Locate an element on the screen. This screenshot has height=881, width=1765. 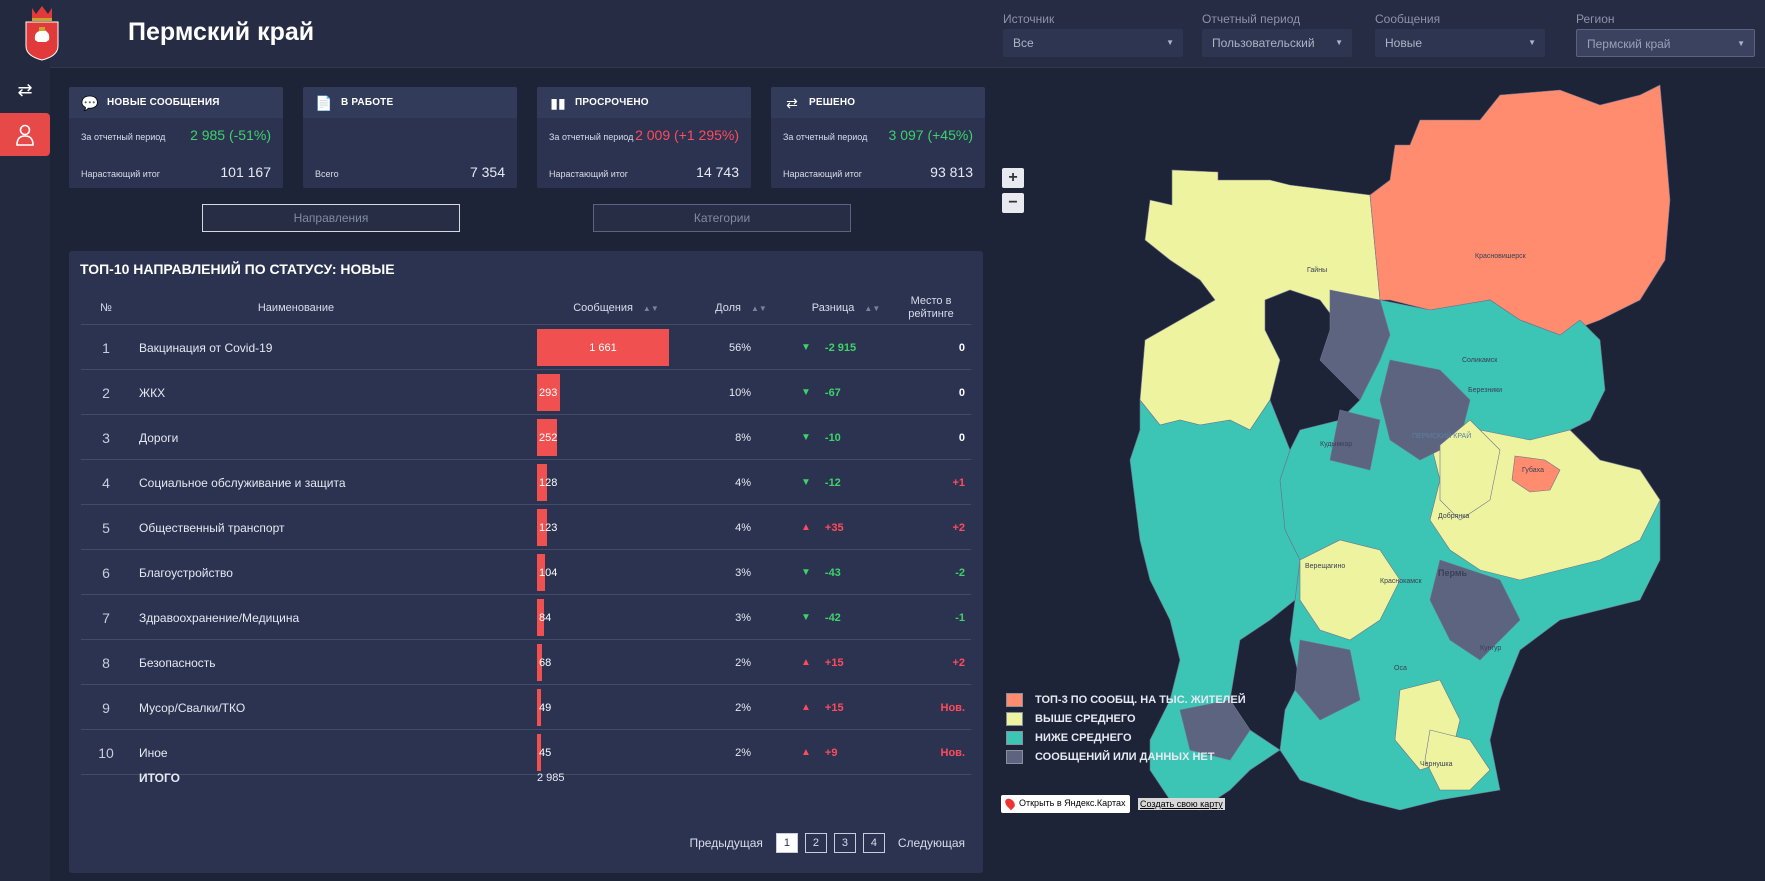
table-row: 1 Вакцинация от Covid-19 1 661 56% ▼ -2 915 0 is located at coordinates (526, 347).